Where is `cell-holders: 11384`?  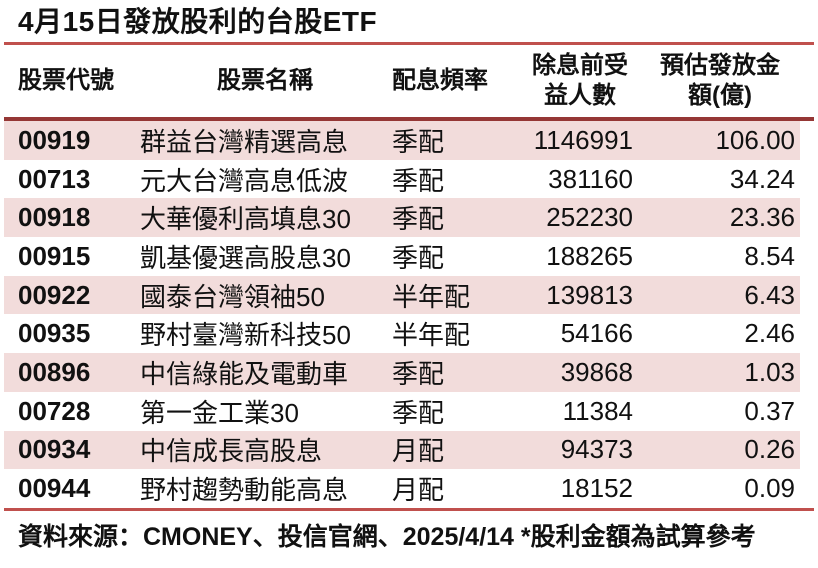
cell-holders: 11384 is located at coordinates (597, 410).